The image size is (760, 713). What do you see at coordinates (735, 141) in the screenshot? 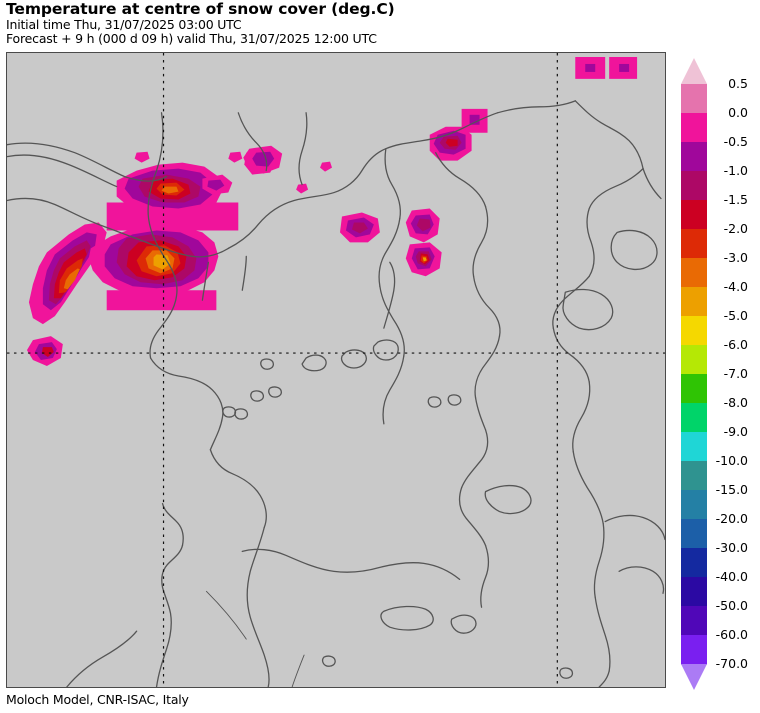
I see `colorbar-tick-label: -0.5` at bounding box center [735, 141].